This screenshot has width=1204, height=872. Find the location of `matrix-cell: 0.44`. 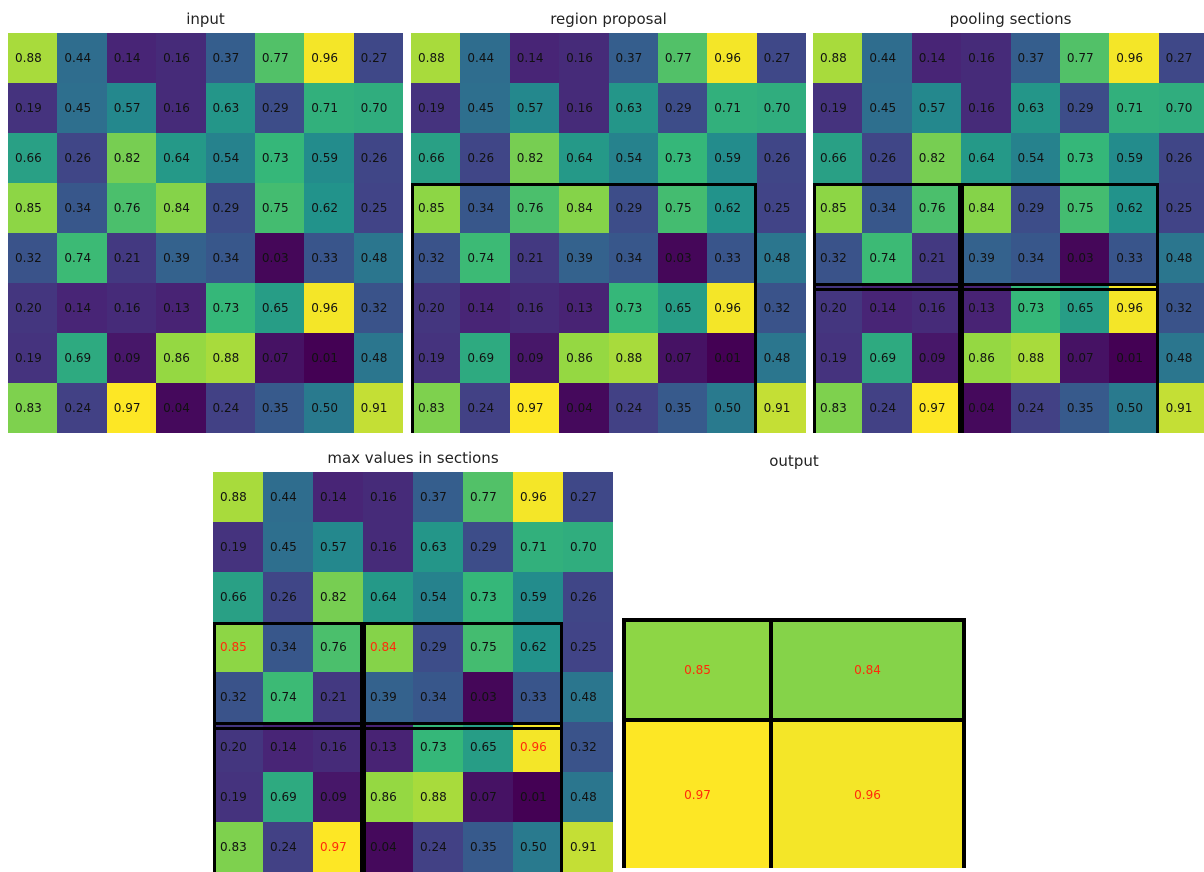

matrix-cell: 0.44 is located at coordinates (288, 497).